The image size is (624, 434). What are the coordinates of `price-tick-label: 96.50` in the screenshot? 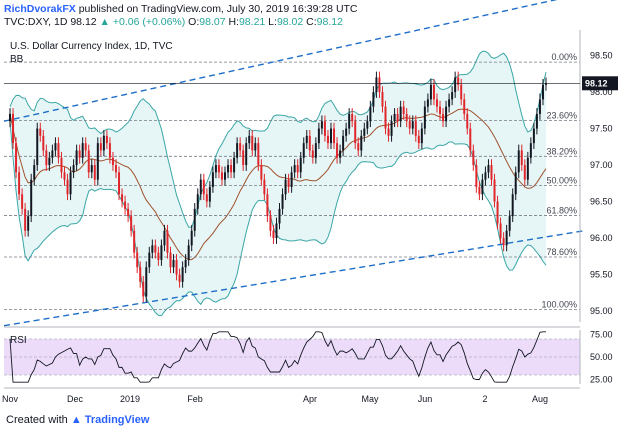 It's located at (601, 202).